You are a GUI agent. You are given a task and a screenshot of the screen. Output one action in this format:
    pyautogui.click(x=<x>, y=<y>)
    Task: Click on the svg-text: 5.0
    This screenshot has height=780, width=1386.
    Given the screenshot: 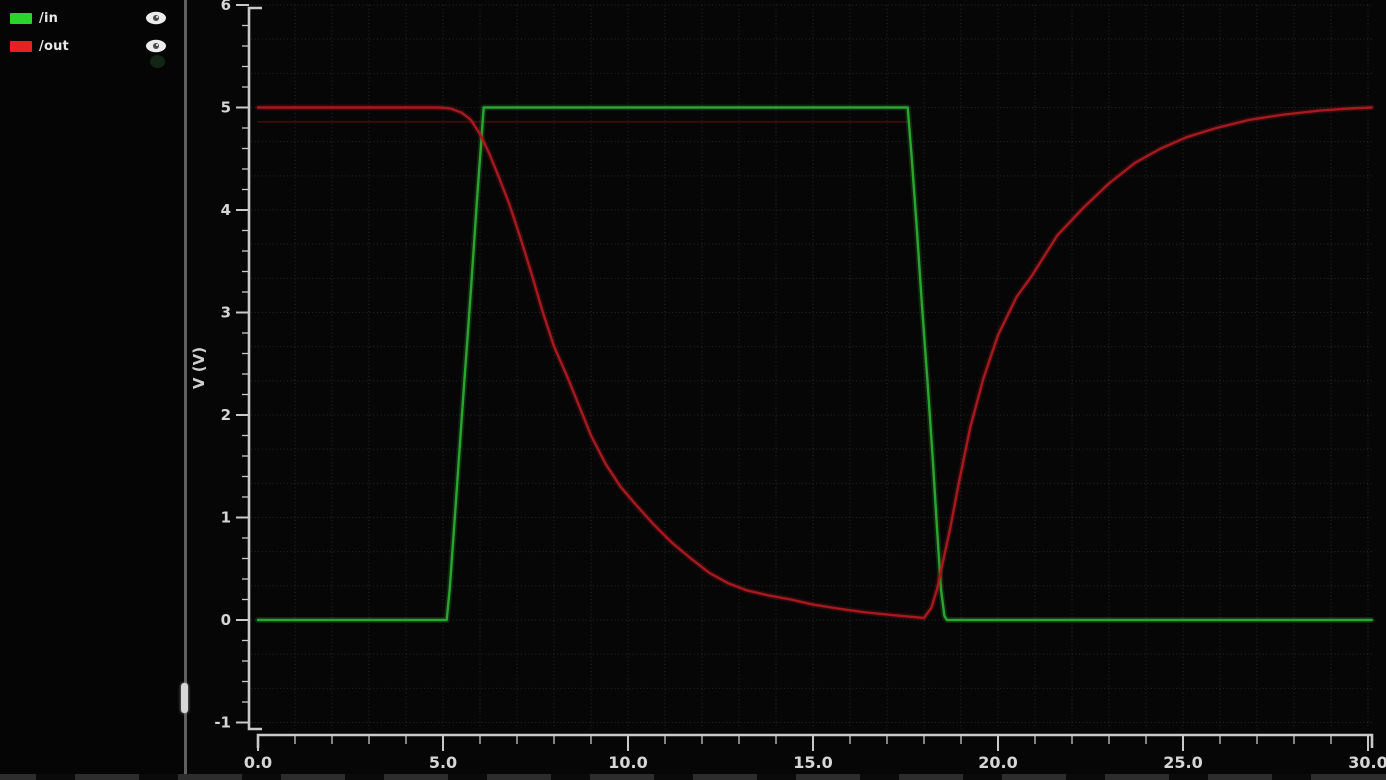 What is the action you would take?
    pyautogui.click(x=443, y=762)
    